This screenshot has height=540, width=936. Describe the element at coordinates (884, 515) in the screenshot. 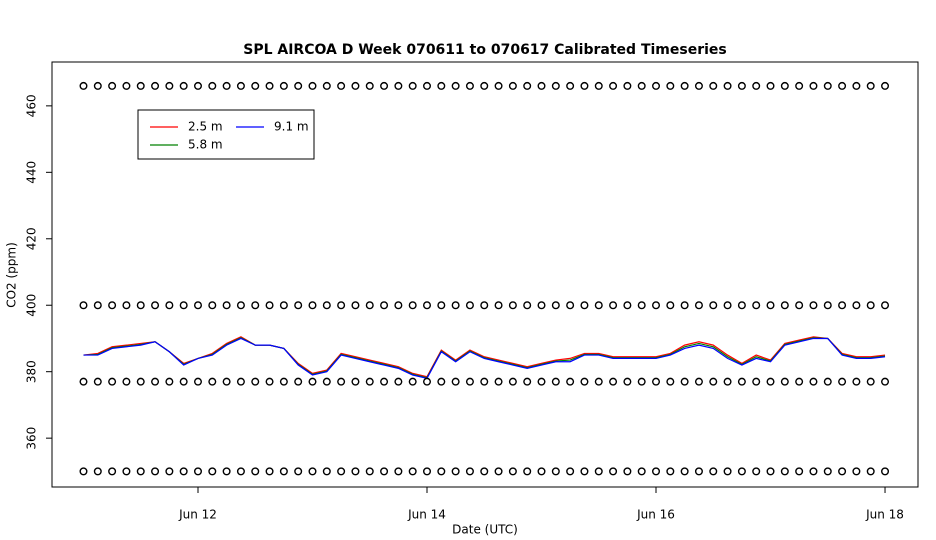

I see `x-tick-label: Jun 18` at that location.